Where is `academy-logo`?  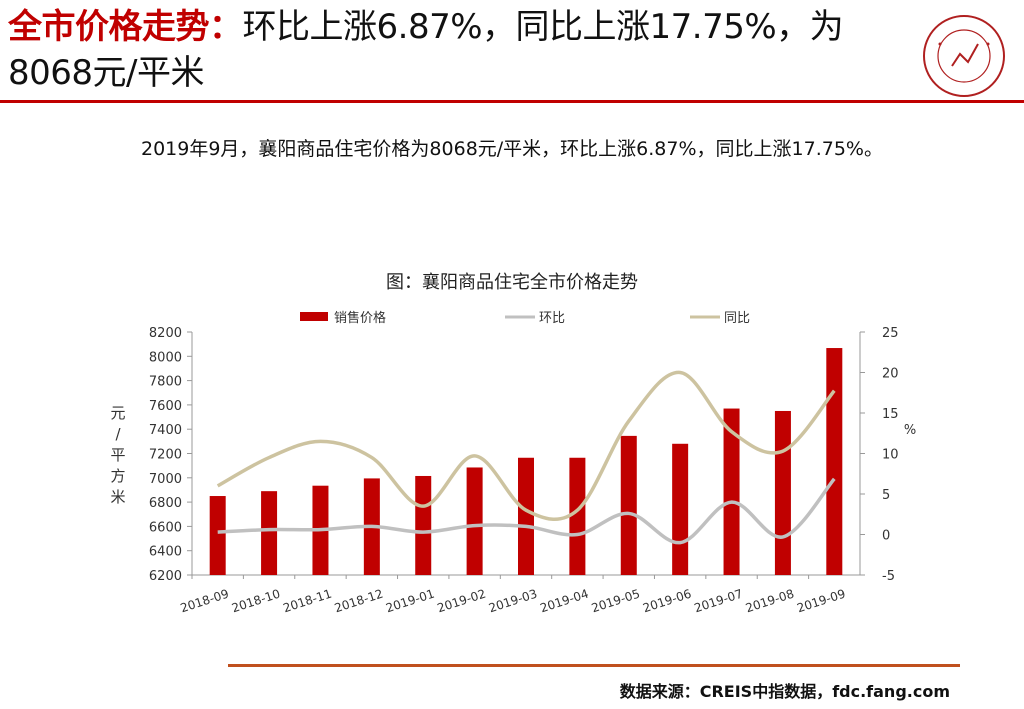 academy-logo is located at coordinates (964, 56).